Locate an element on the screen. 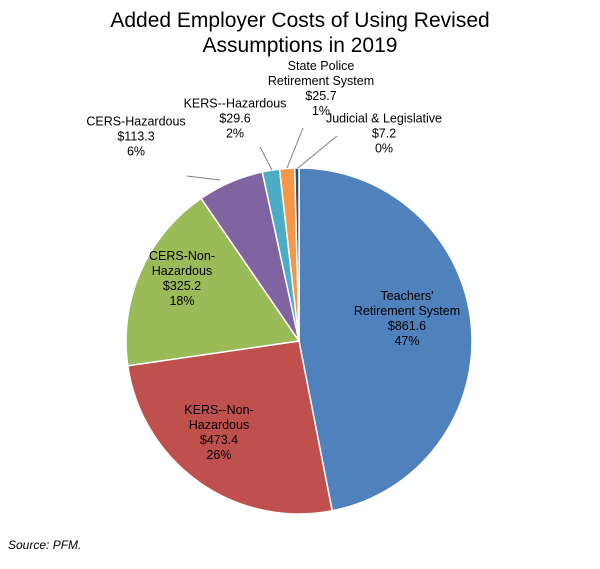  slice-label-1: KERS--Non-Hazardous $473.4 26% is located at coordinates (218, 432).